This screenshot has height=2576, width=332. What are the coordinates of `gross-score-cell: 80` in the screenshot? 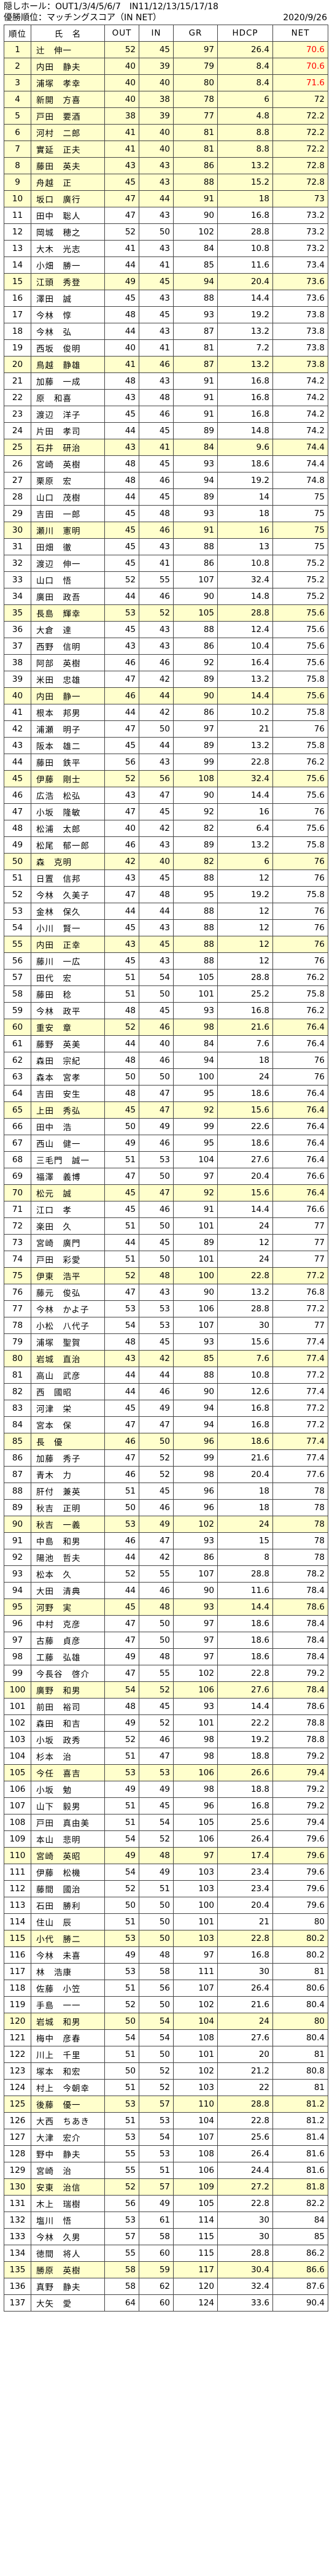 It's located at (196, 82).